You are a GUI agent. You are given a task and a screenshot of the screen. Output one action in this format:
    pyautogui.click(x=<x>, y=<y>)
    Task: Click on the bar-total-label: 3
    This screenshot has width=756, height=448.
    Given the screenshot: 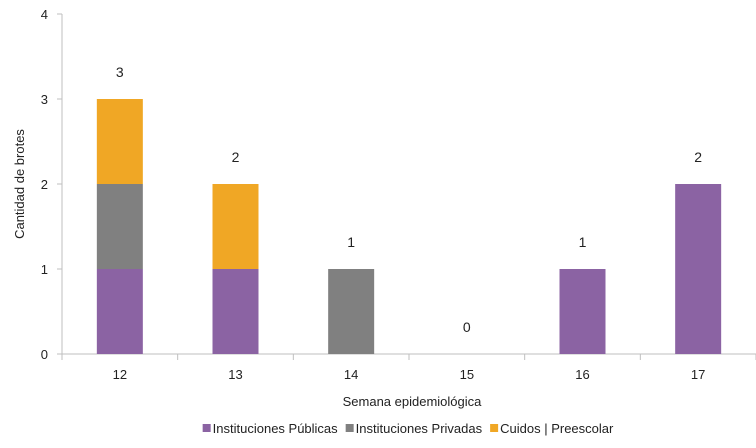 What is the action you would take?
    pyautogui.click(x=120, y=72)
    